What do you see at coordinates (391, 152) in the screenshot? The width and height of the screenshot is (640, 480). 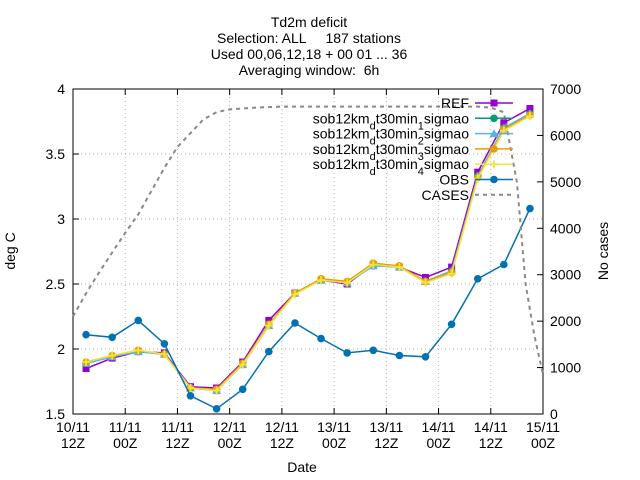 I see `legend-label: sob12kmdt30min3sigmao` at bounding box center [391, 152].